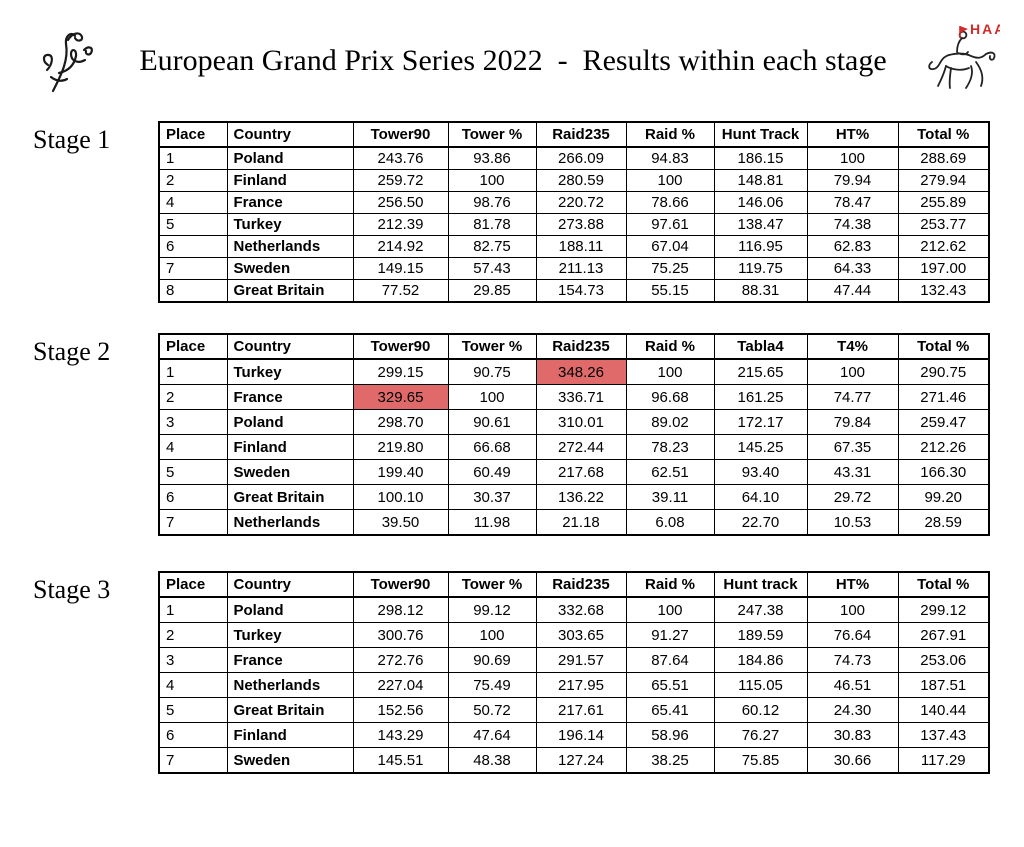  Describe the element at coordinates (581, 180) in the screenshot. I see `value-cell: 280.59` at that location.